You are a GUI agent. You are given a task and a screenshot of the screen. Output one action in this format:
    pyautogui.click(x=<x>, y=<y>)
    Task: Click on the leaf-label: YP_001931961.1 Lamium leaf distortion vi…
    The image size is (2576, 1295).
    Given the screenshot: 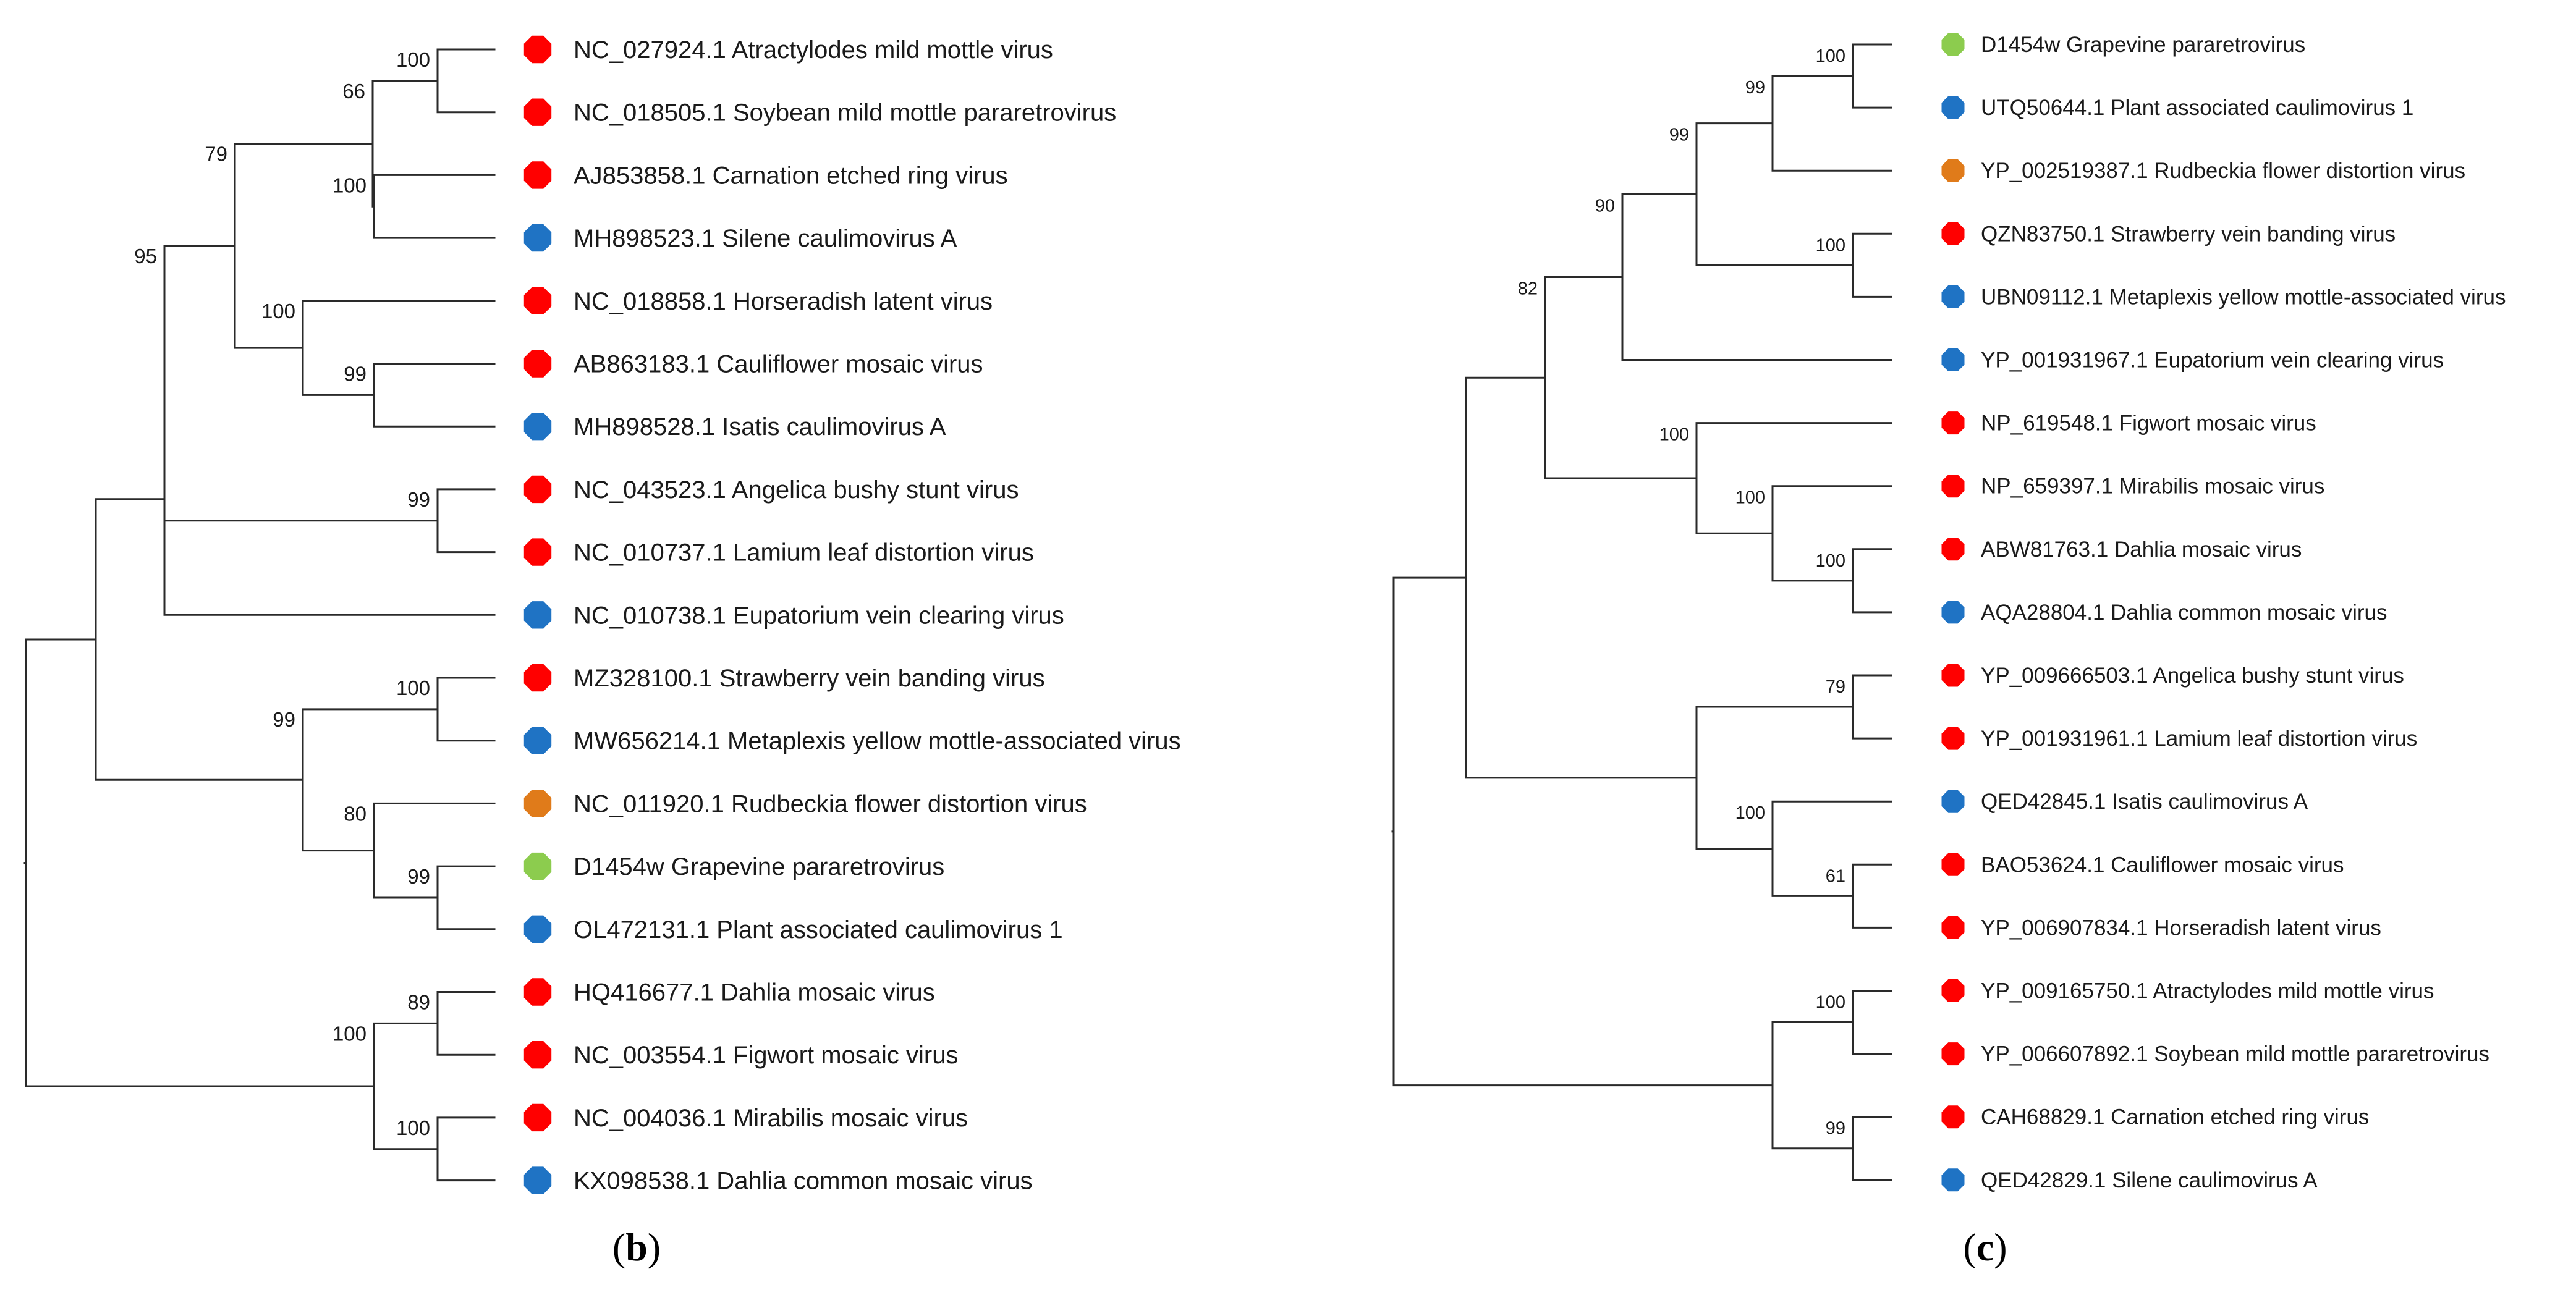 What is the action you would take?
    pyautogui.click(x=2199, y=739)
    